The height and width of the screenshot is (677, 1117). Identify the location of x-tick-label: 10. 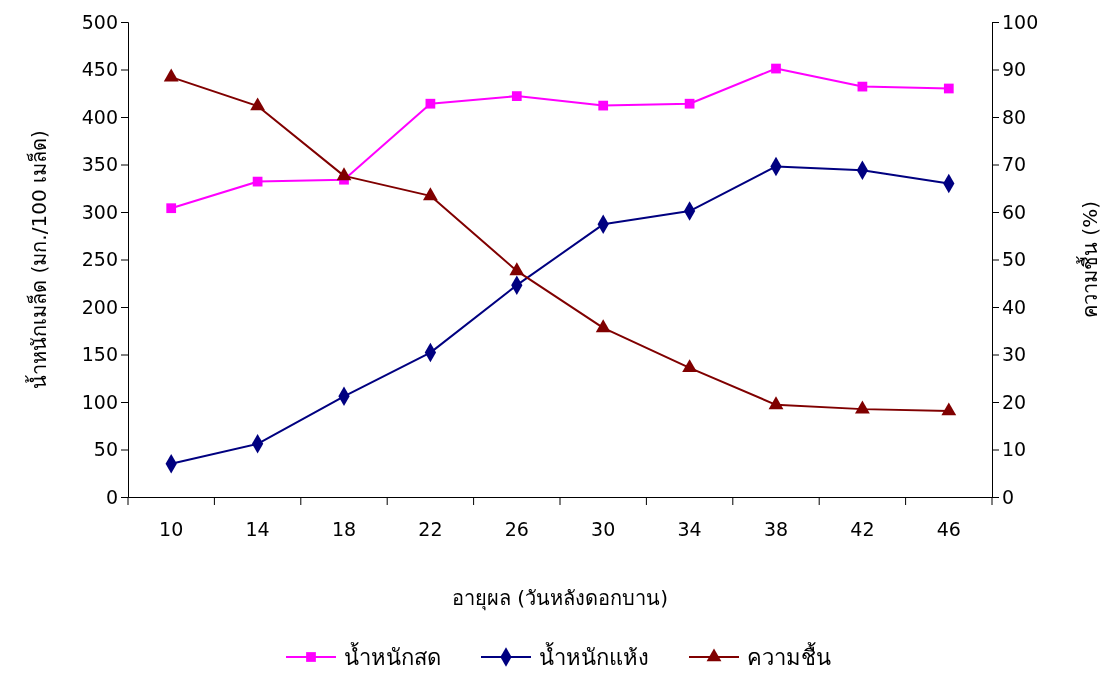
(171, 529).